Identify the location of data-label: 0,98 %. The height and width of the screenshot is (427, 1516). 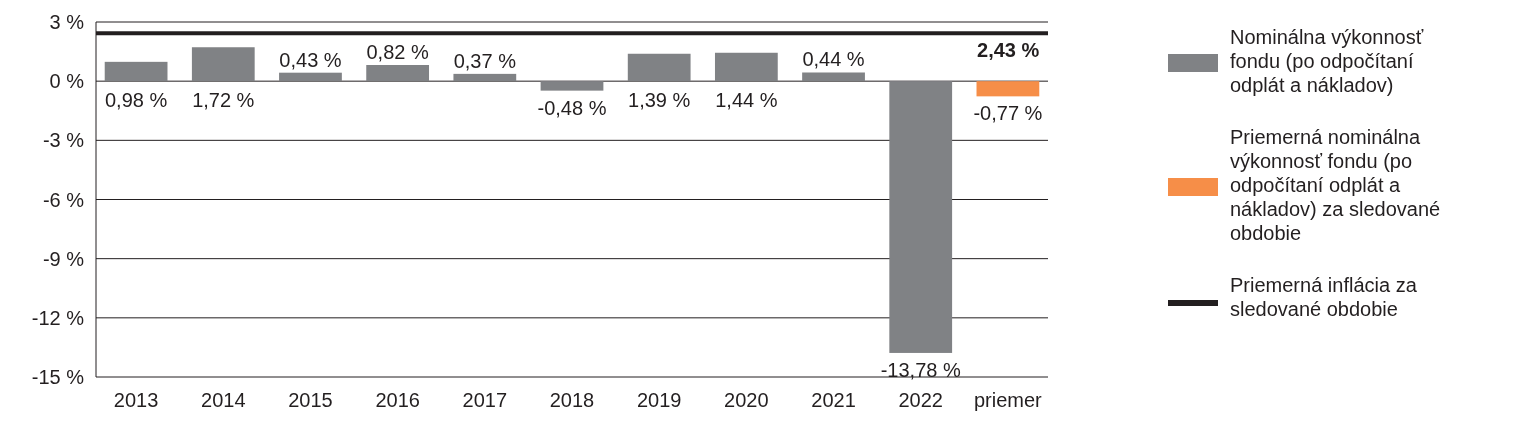
(136, 100).